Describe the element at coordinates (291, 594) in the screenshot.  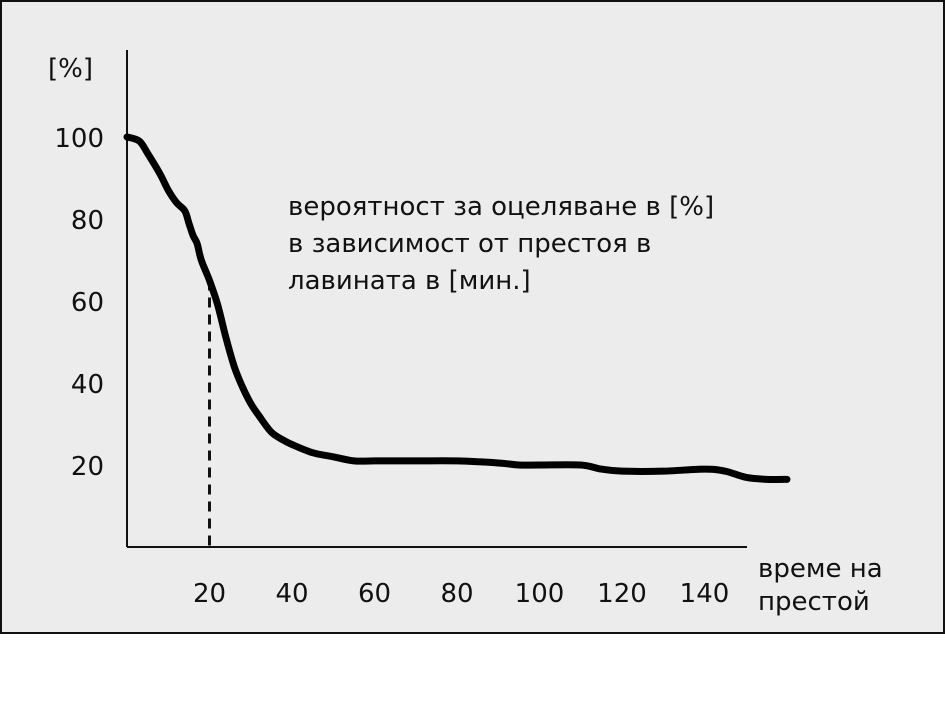
I see `x-tick-label: 40` at that location.